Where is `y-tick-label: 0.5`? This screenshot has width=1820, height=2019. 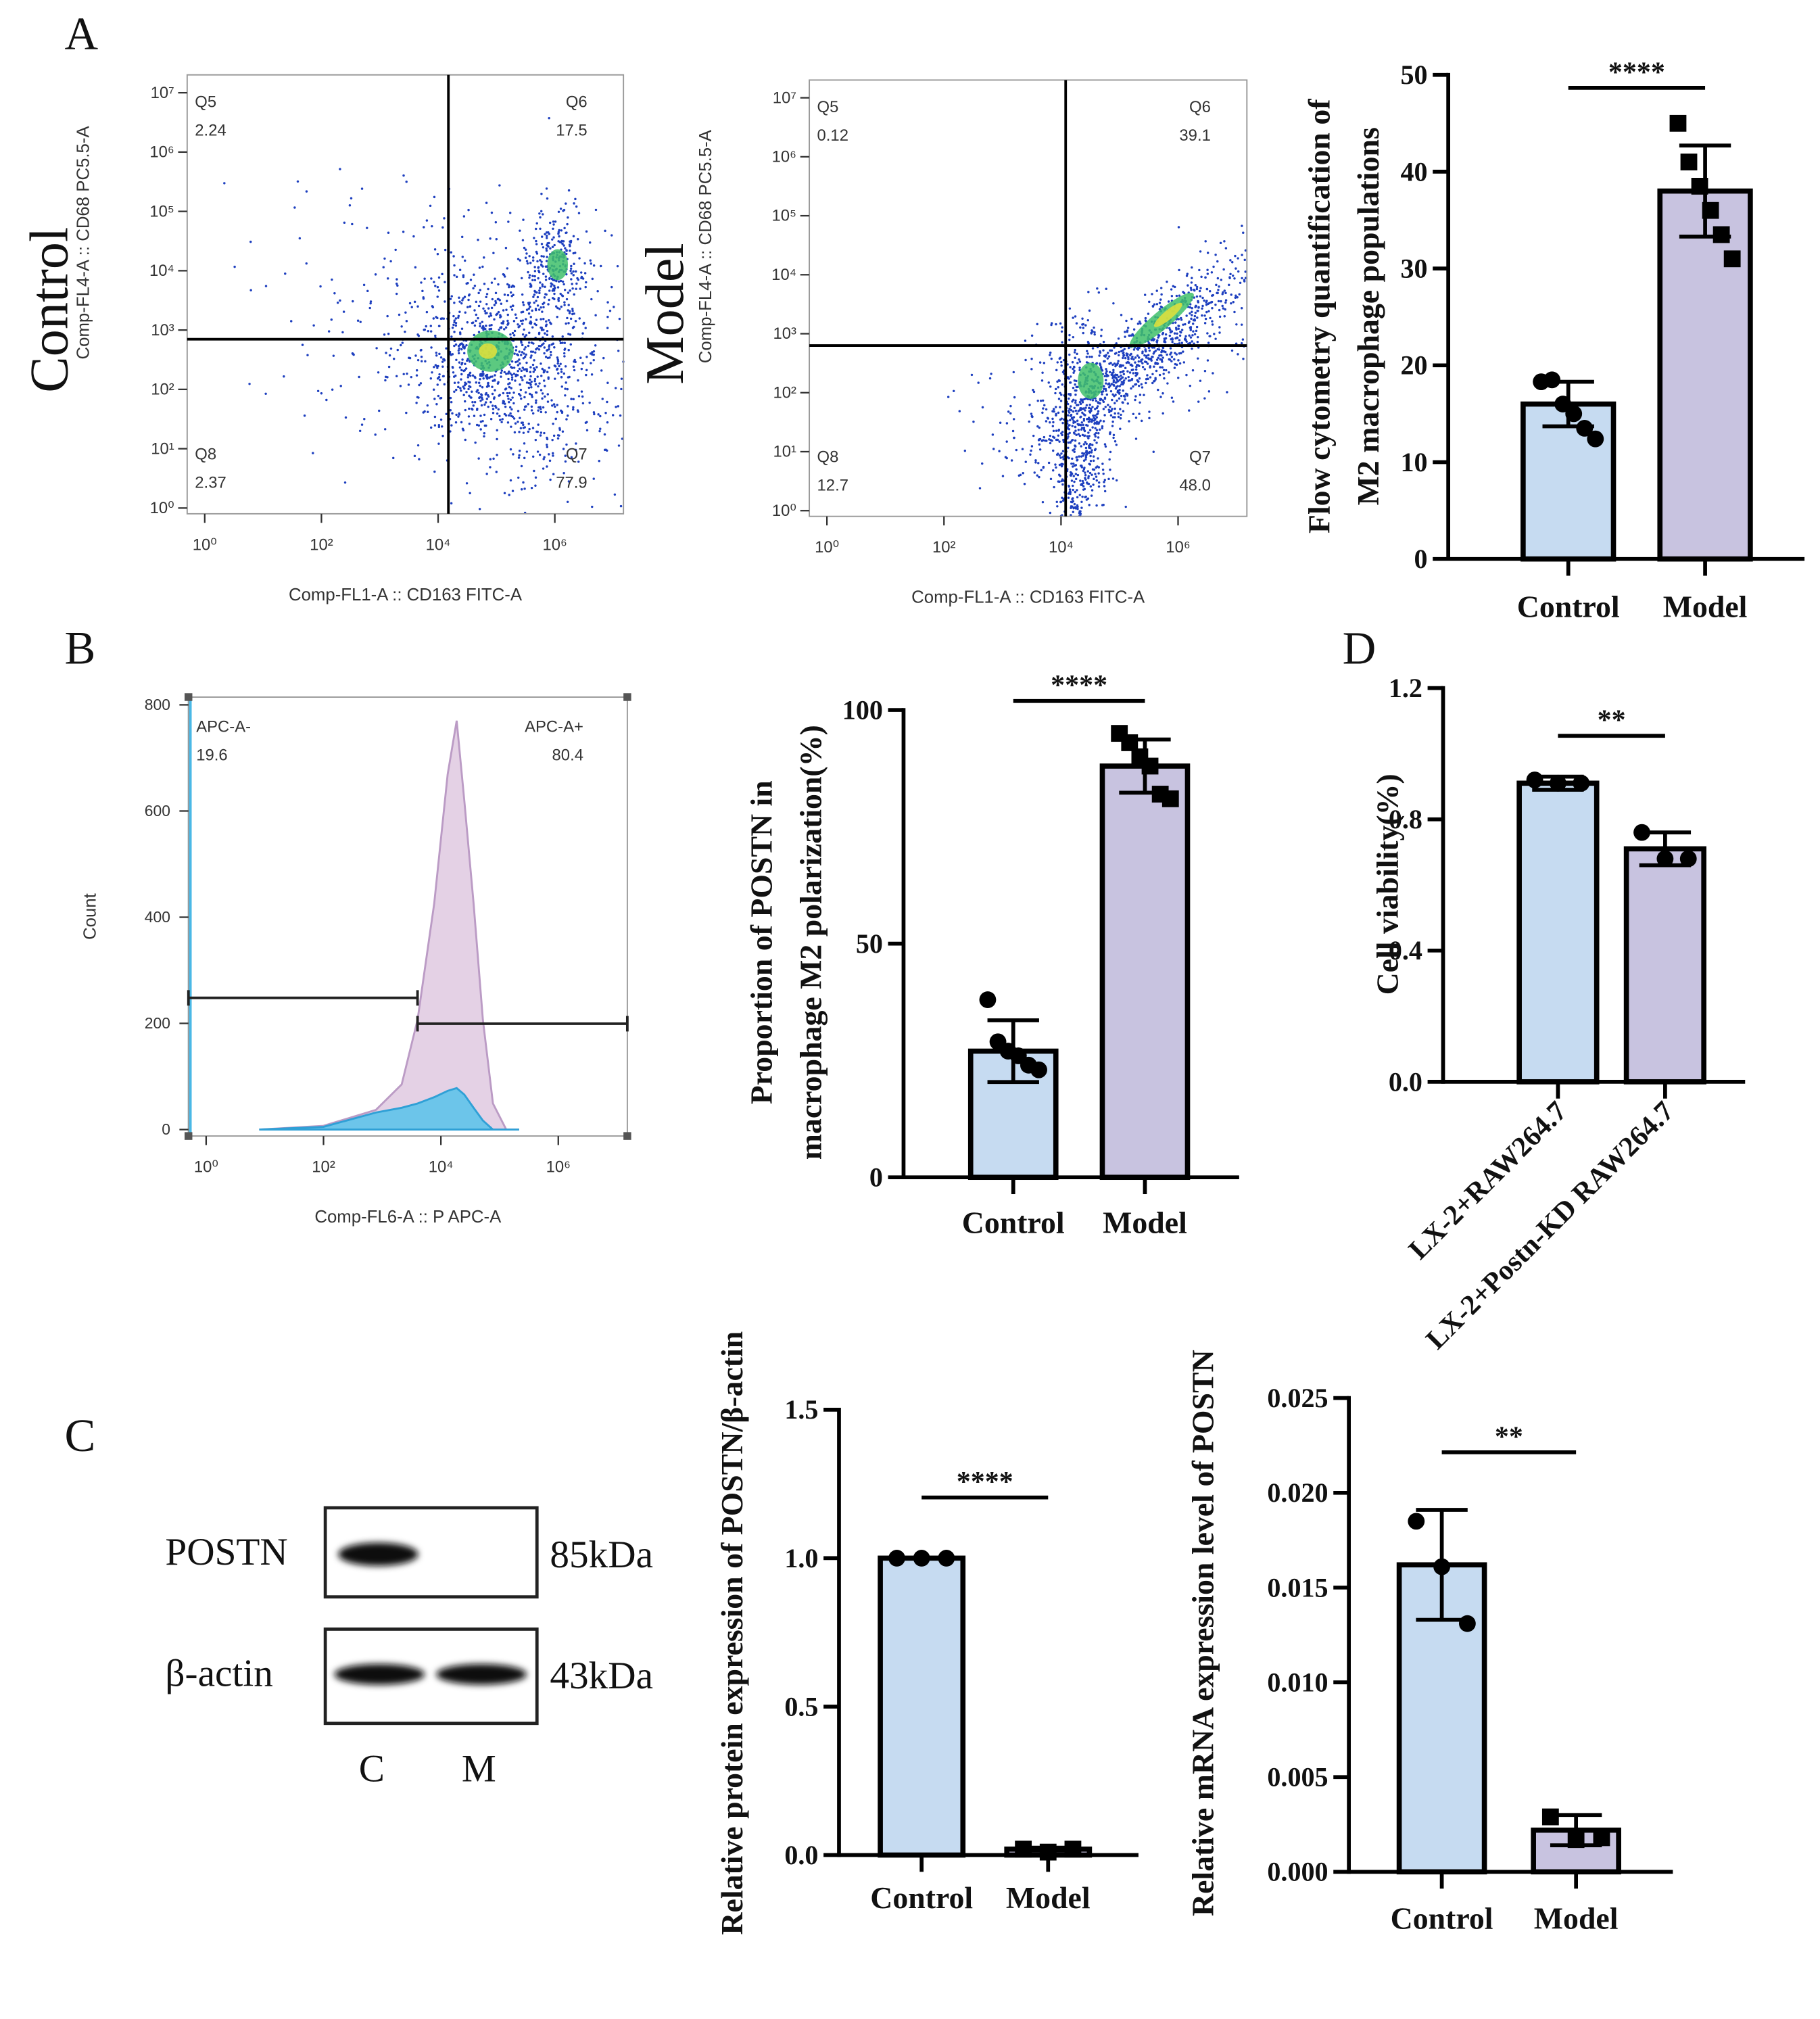
y-tick-label: 0.5 is located at coordinates (801, 1706).